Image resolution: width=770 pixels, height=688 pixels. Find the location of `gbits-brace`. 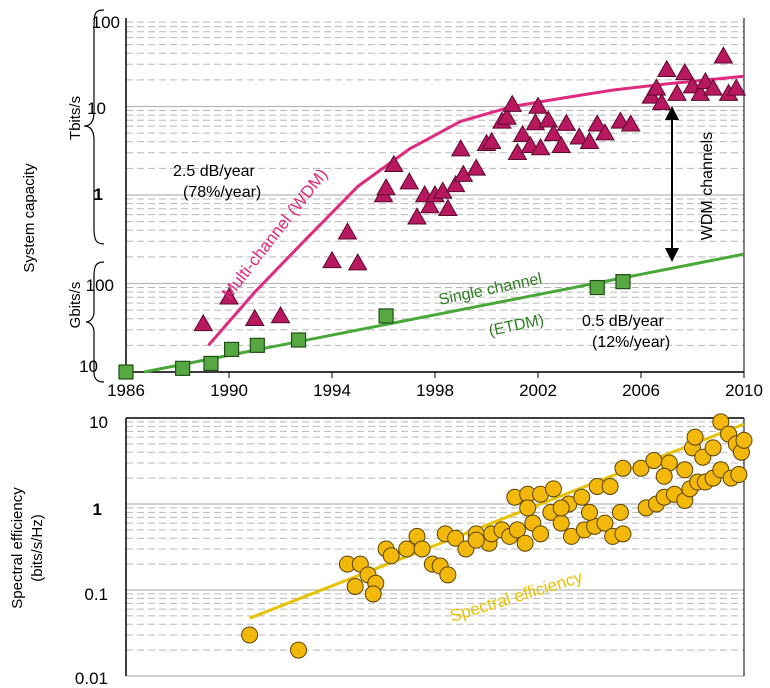

gbits-brace is located at coordinates (95, 322).